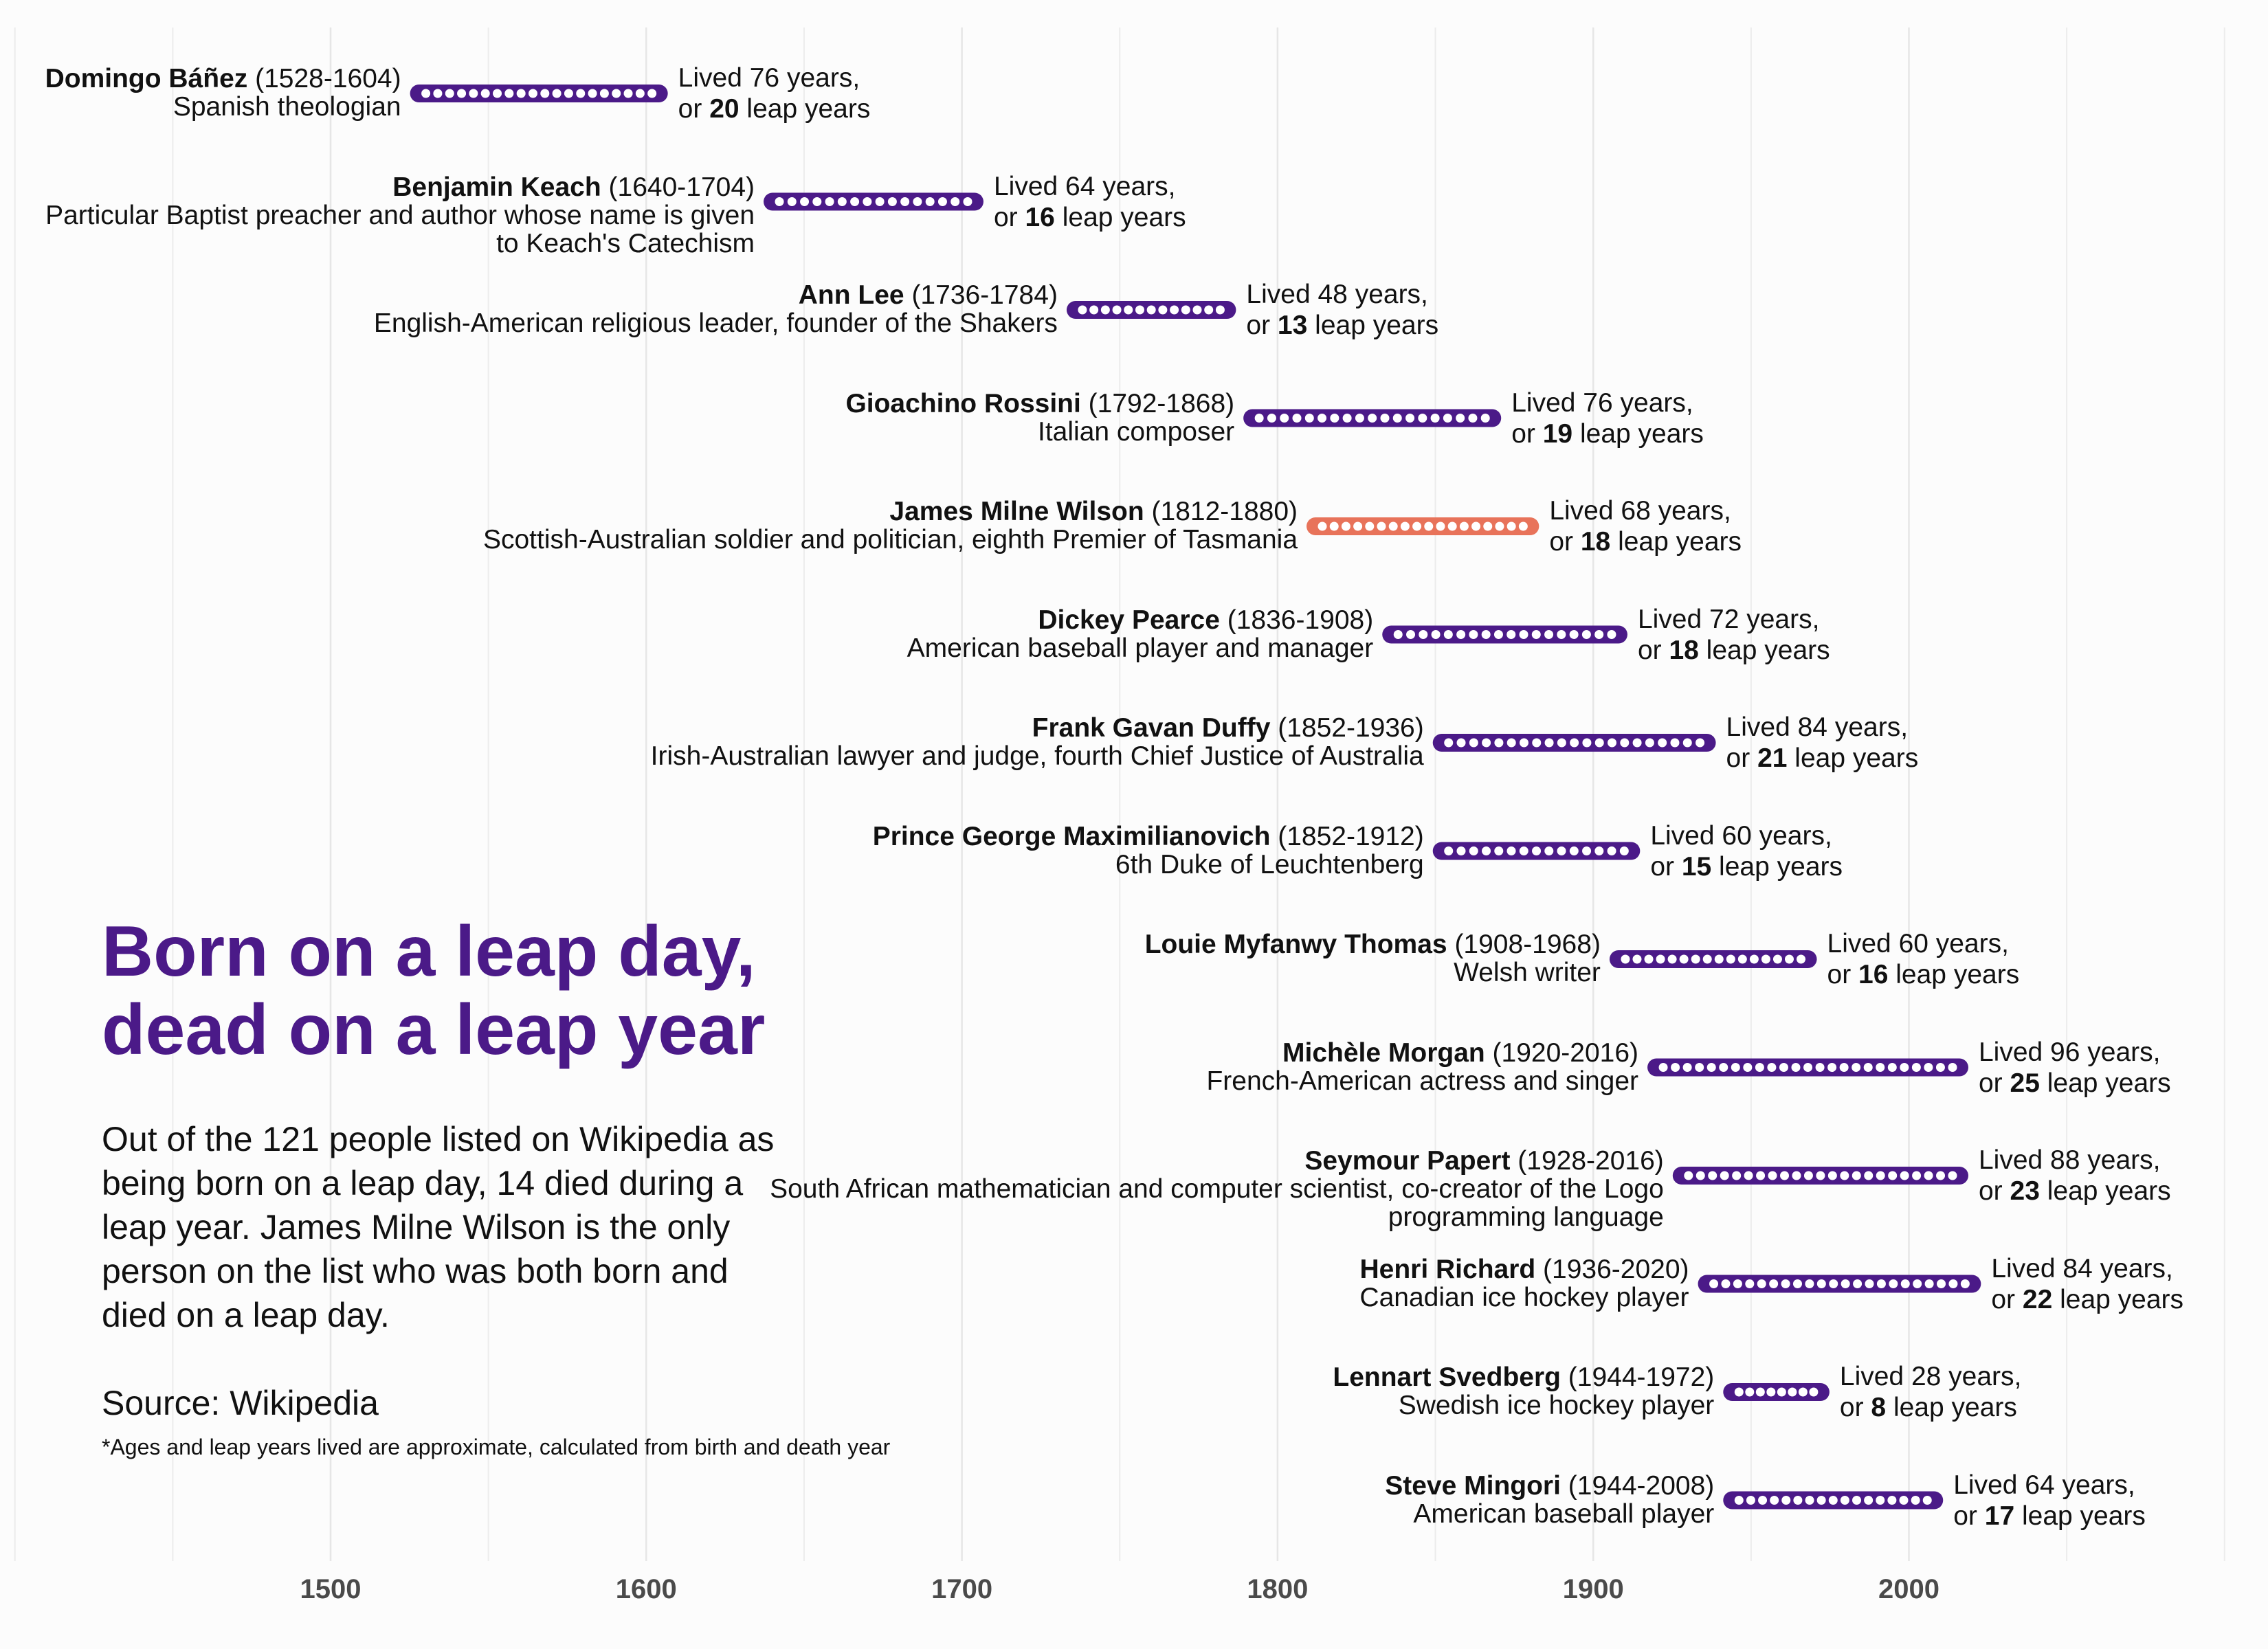 This screenshot has width=2268, height=1649. What do you see at coordinates (240, 1403) in the screenshot?
I see `chart-source: Source: Wikipedia` at bounding box center [240, 1403].